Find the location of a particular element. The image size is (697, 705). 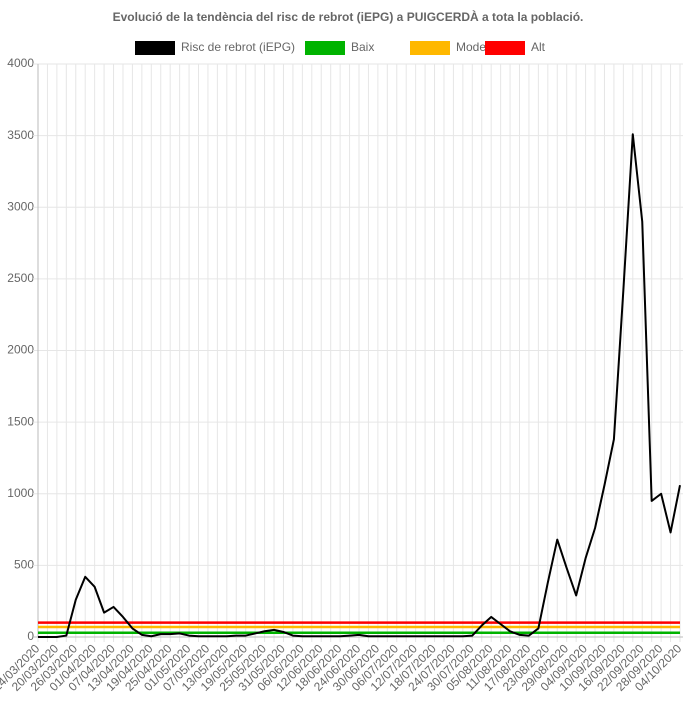

y-tick-label: 1500 is located at coordinates (20, 421).